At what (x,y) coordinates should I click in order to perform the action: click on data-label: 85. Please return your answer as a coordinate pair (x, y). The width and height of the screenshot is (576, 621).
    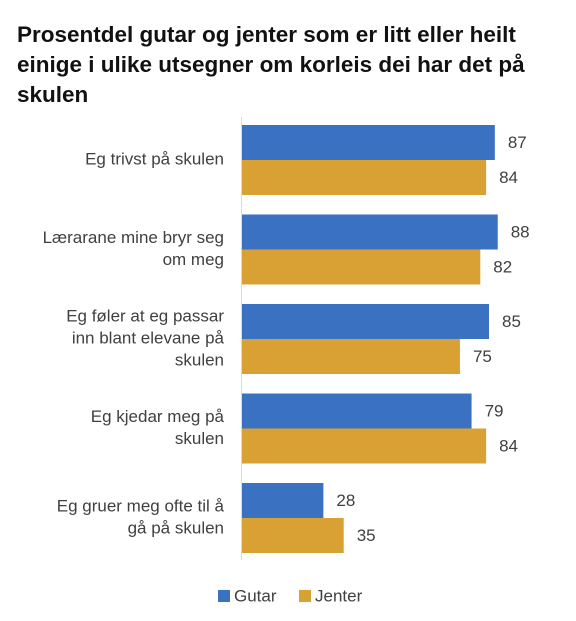
    Looking at the image, I should click on (511, 321).